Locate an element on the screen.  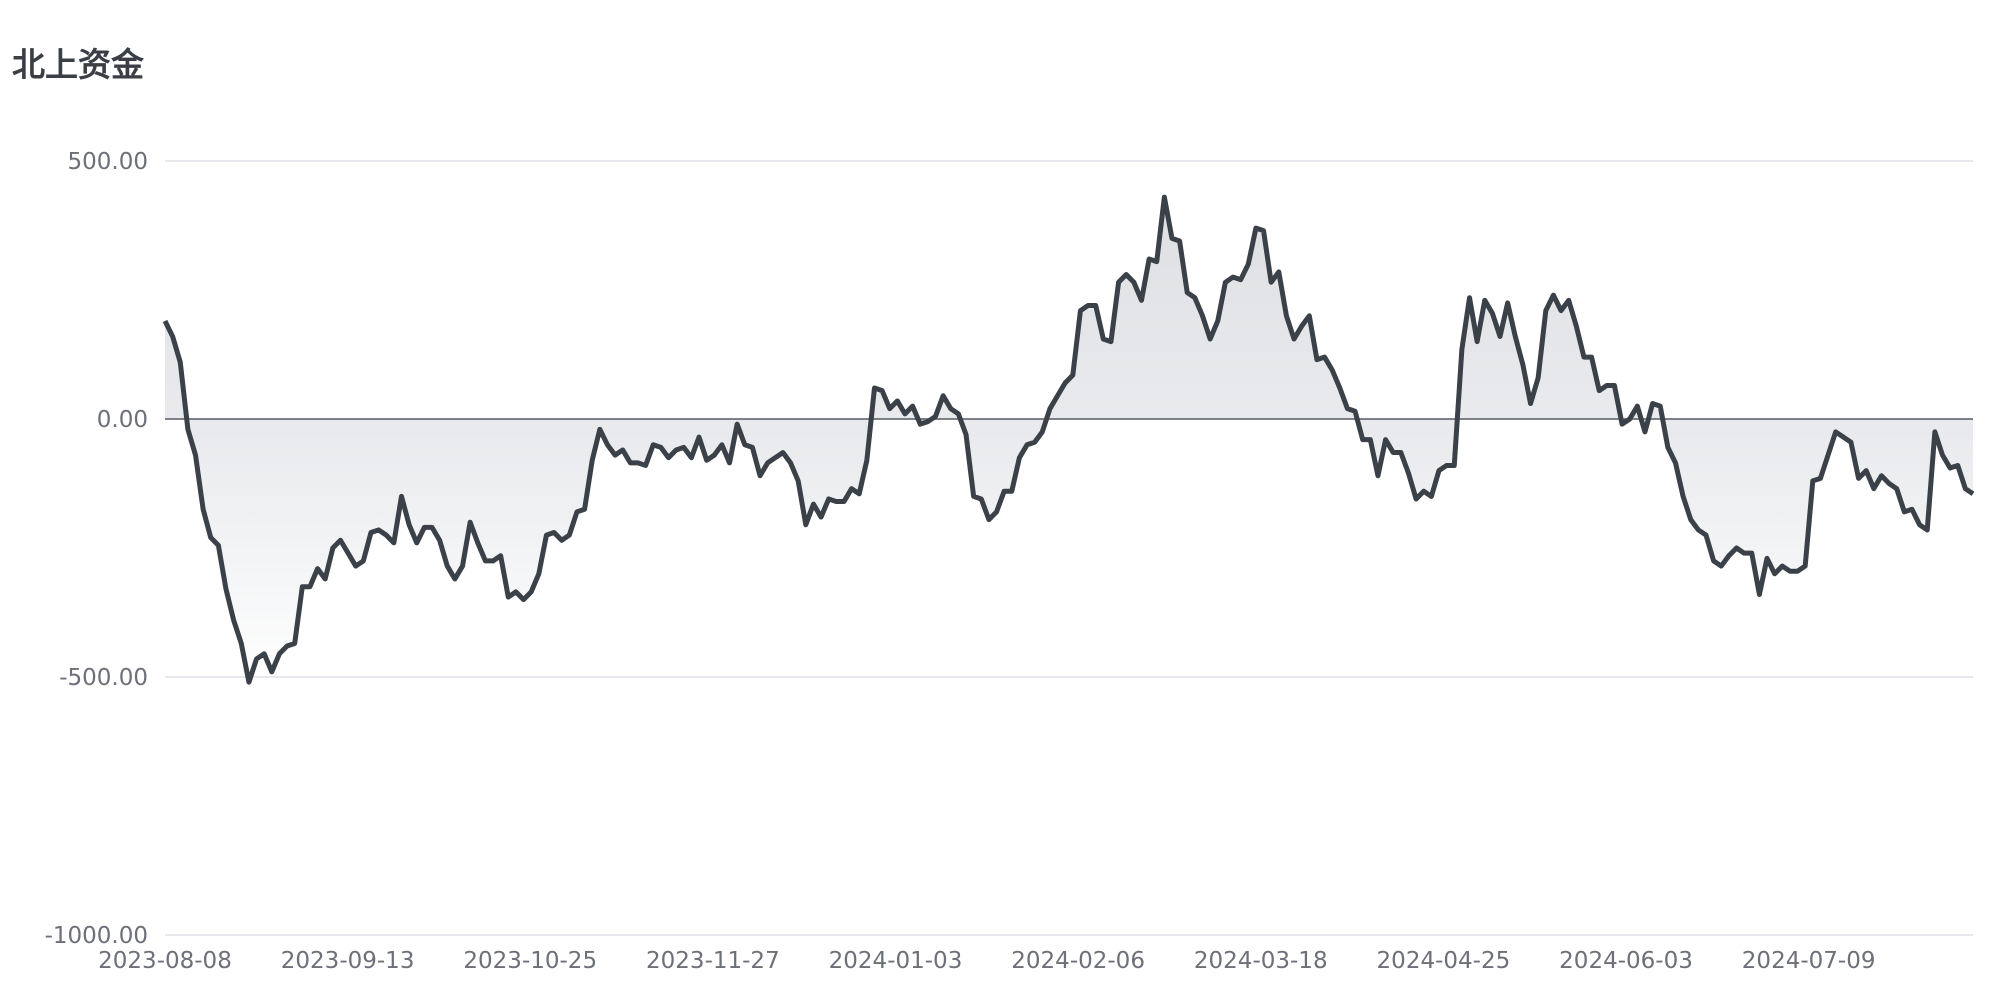
x-tick-label: 2023-11-27 is located at coordinates (713, 961).